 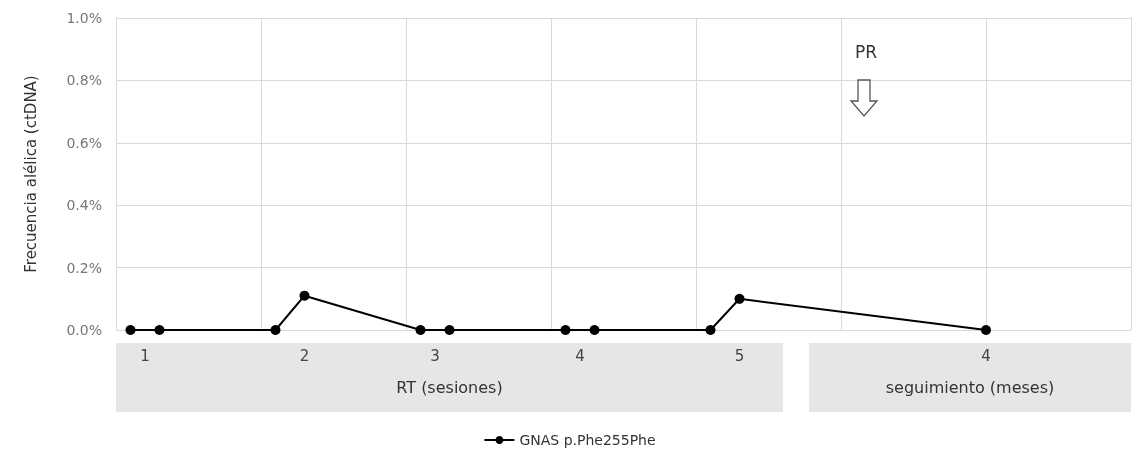 What do you see at coordinates (304, 355) in the screenshot?
I see `x-tick-label: 2` at bounding box center [304, 355].